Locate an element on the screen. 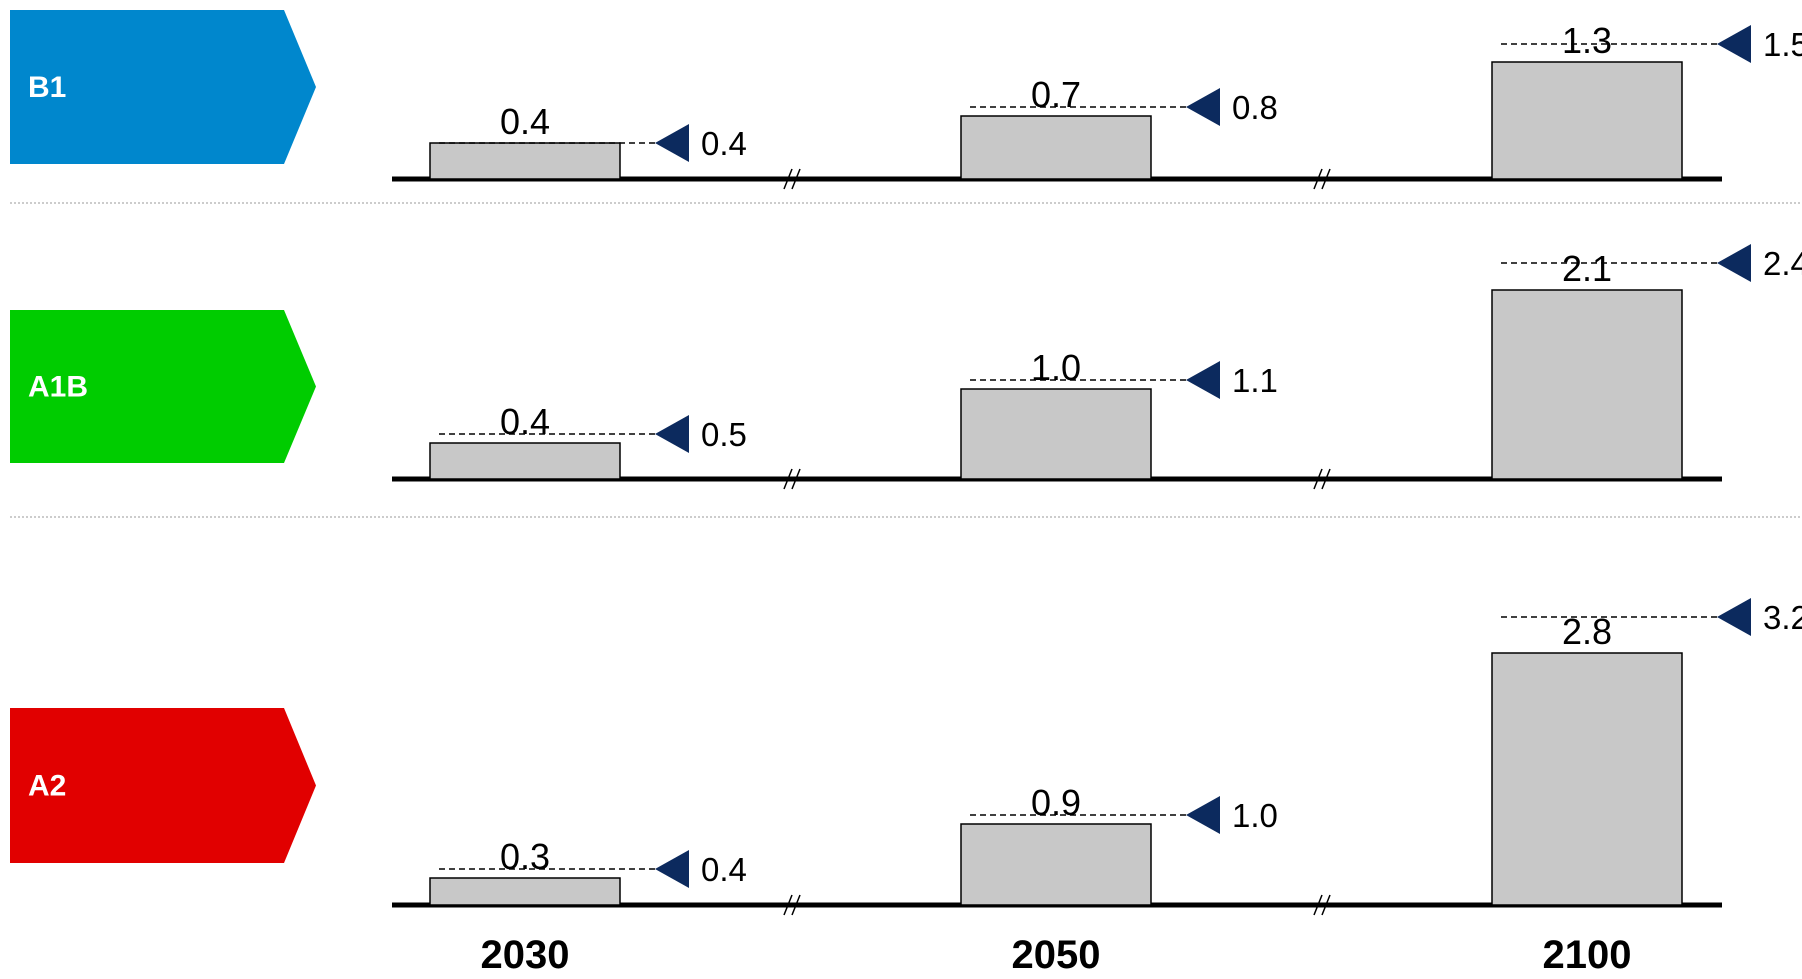  marker-triangle-b1-2050 is located at coordinates (1203, 107).